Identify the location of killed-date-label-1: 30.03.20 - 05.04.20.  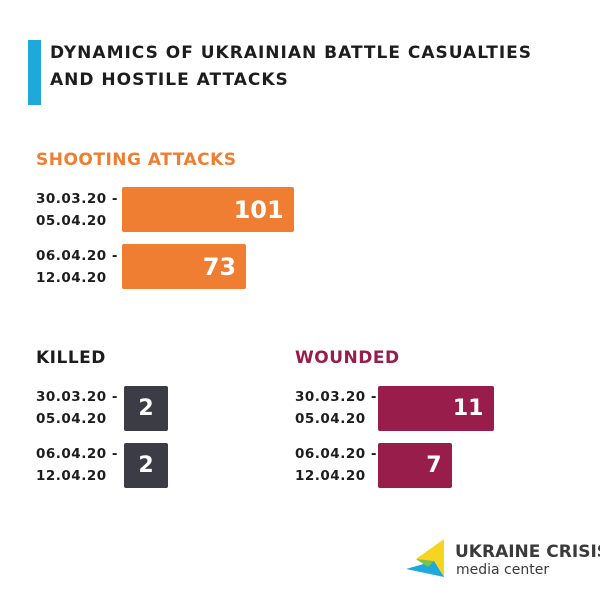
(77, 408).